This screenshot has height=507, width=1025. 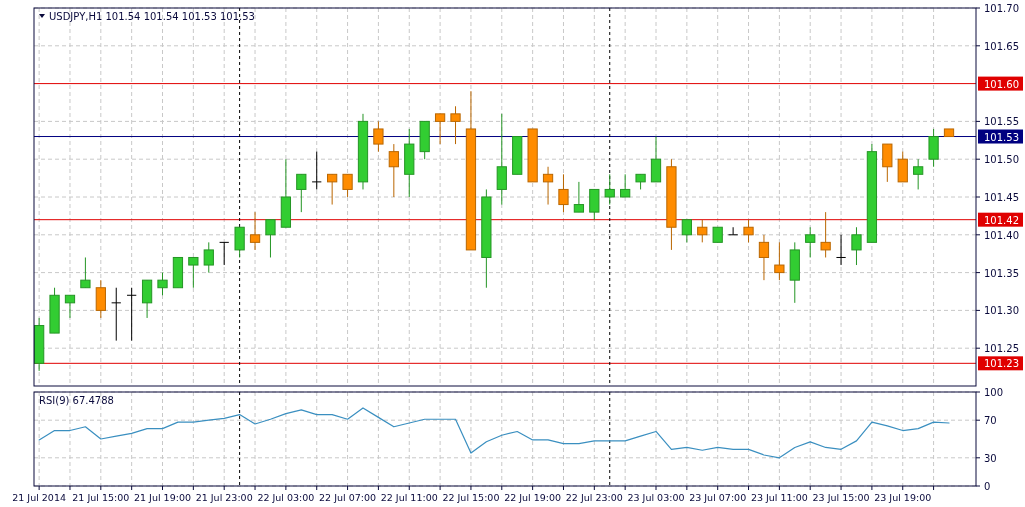 I want to click on y-tick-label: 100, so click(x=994, y=392).